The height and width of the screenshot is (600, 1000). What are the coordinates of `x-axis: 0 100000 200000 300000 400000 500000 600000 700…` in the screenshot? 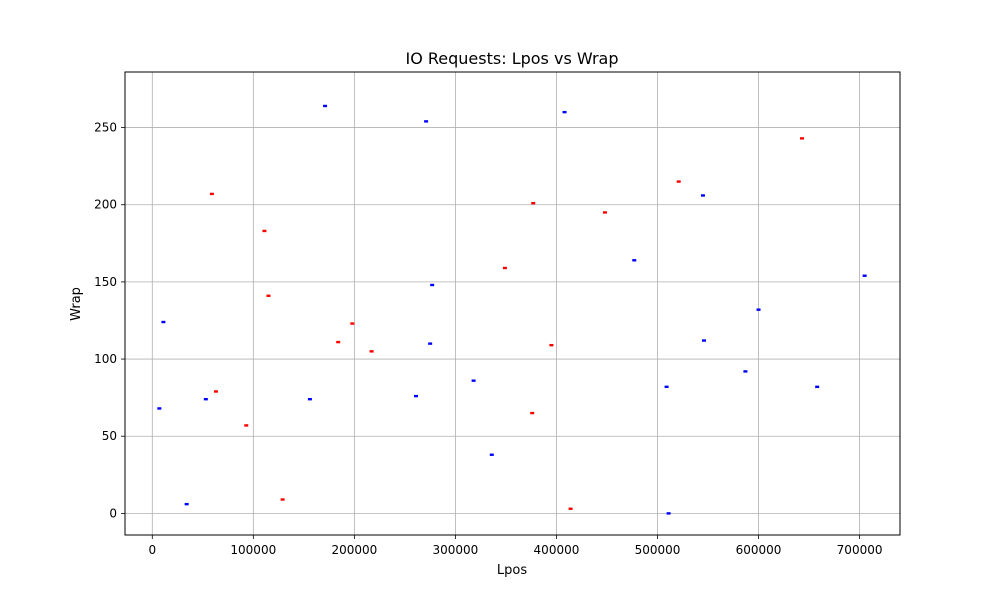 It's located at (515, 546).